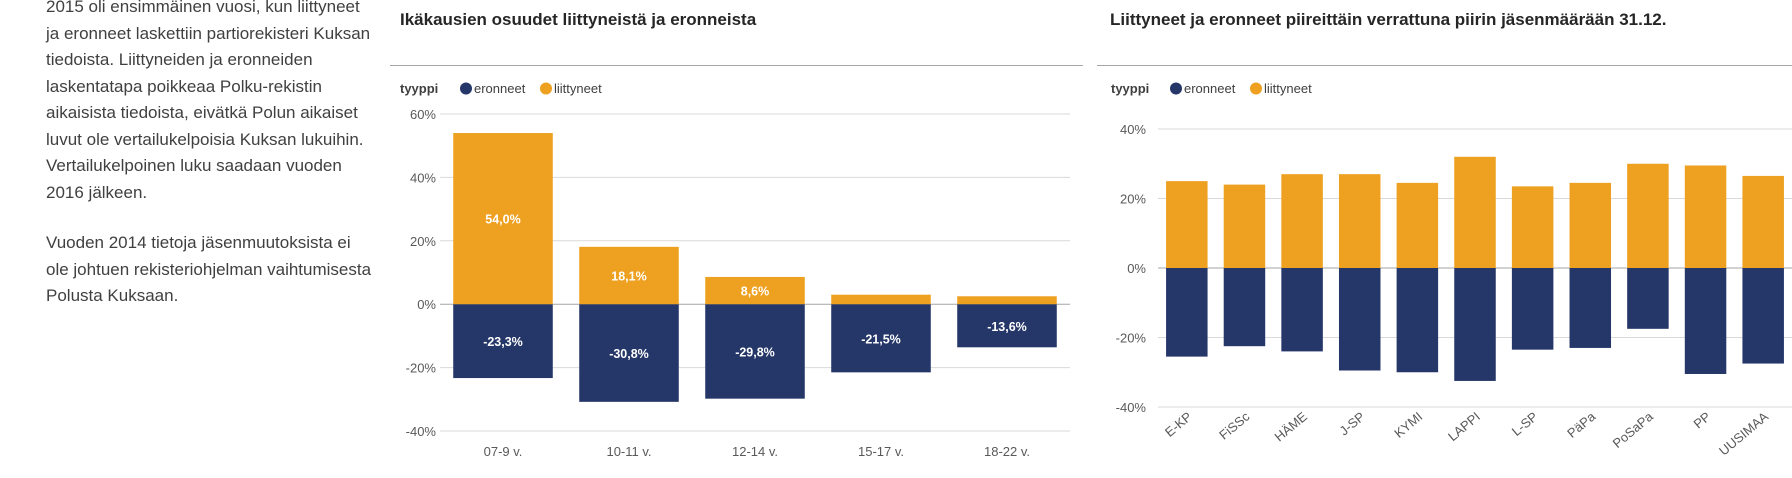  I want to click on x-category-label: 10-11 v., so click(628, 451).